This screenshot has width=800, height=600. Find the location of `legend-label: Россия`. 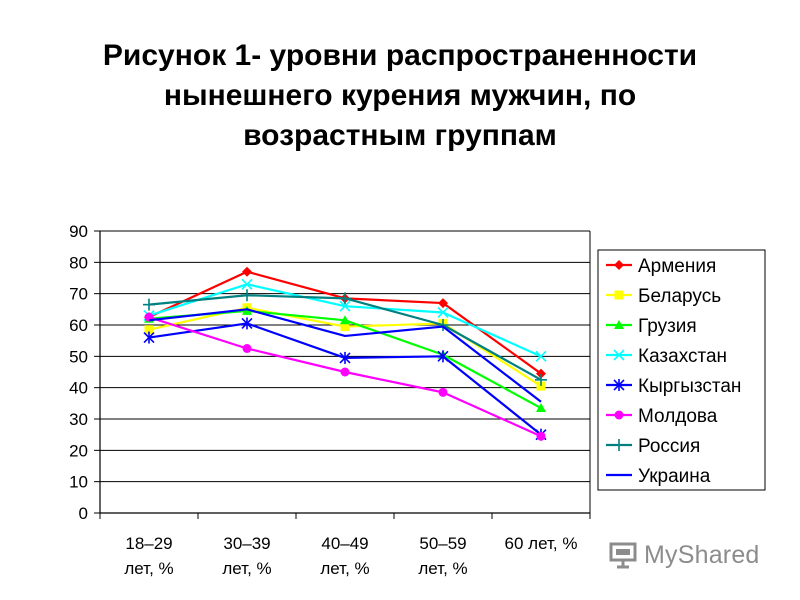

legend-label: Россия is located at coordinates (669, 446).